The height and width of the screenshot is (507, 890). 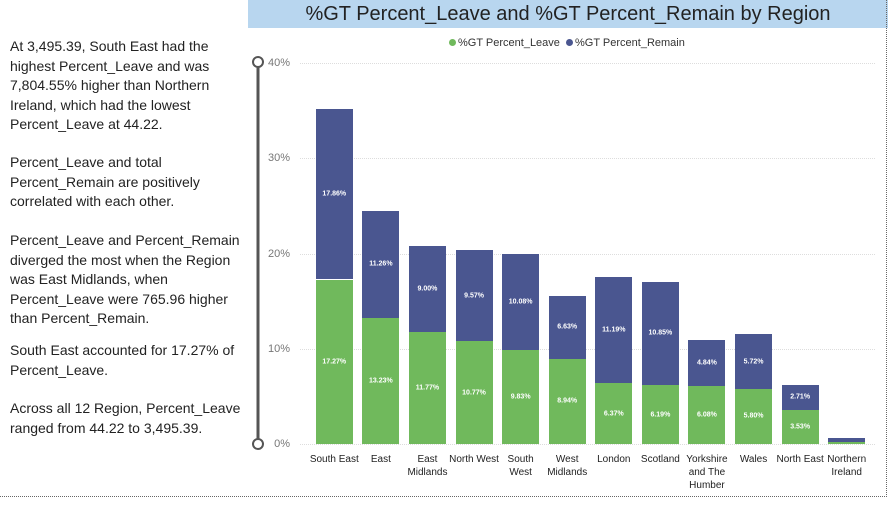 I want to click on data-label: 3.53%, so click(x=800, y=427).